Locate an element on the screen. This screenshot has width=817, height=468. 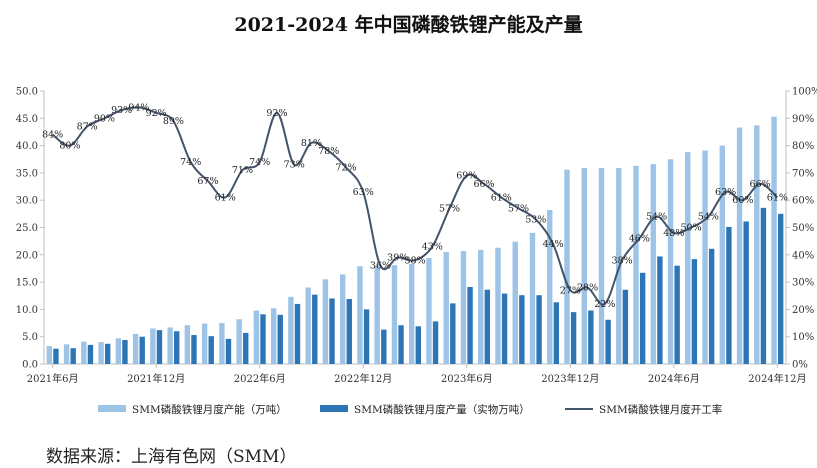
x-tick-label: 2022年12月 is located at coordinates (363, 378).